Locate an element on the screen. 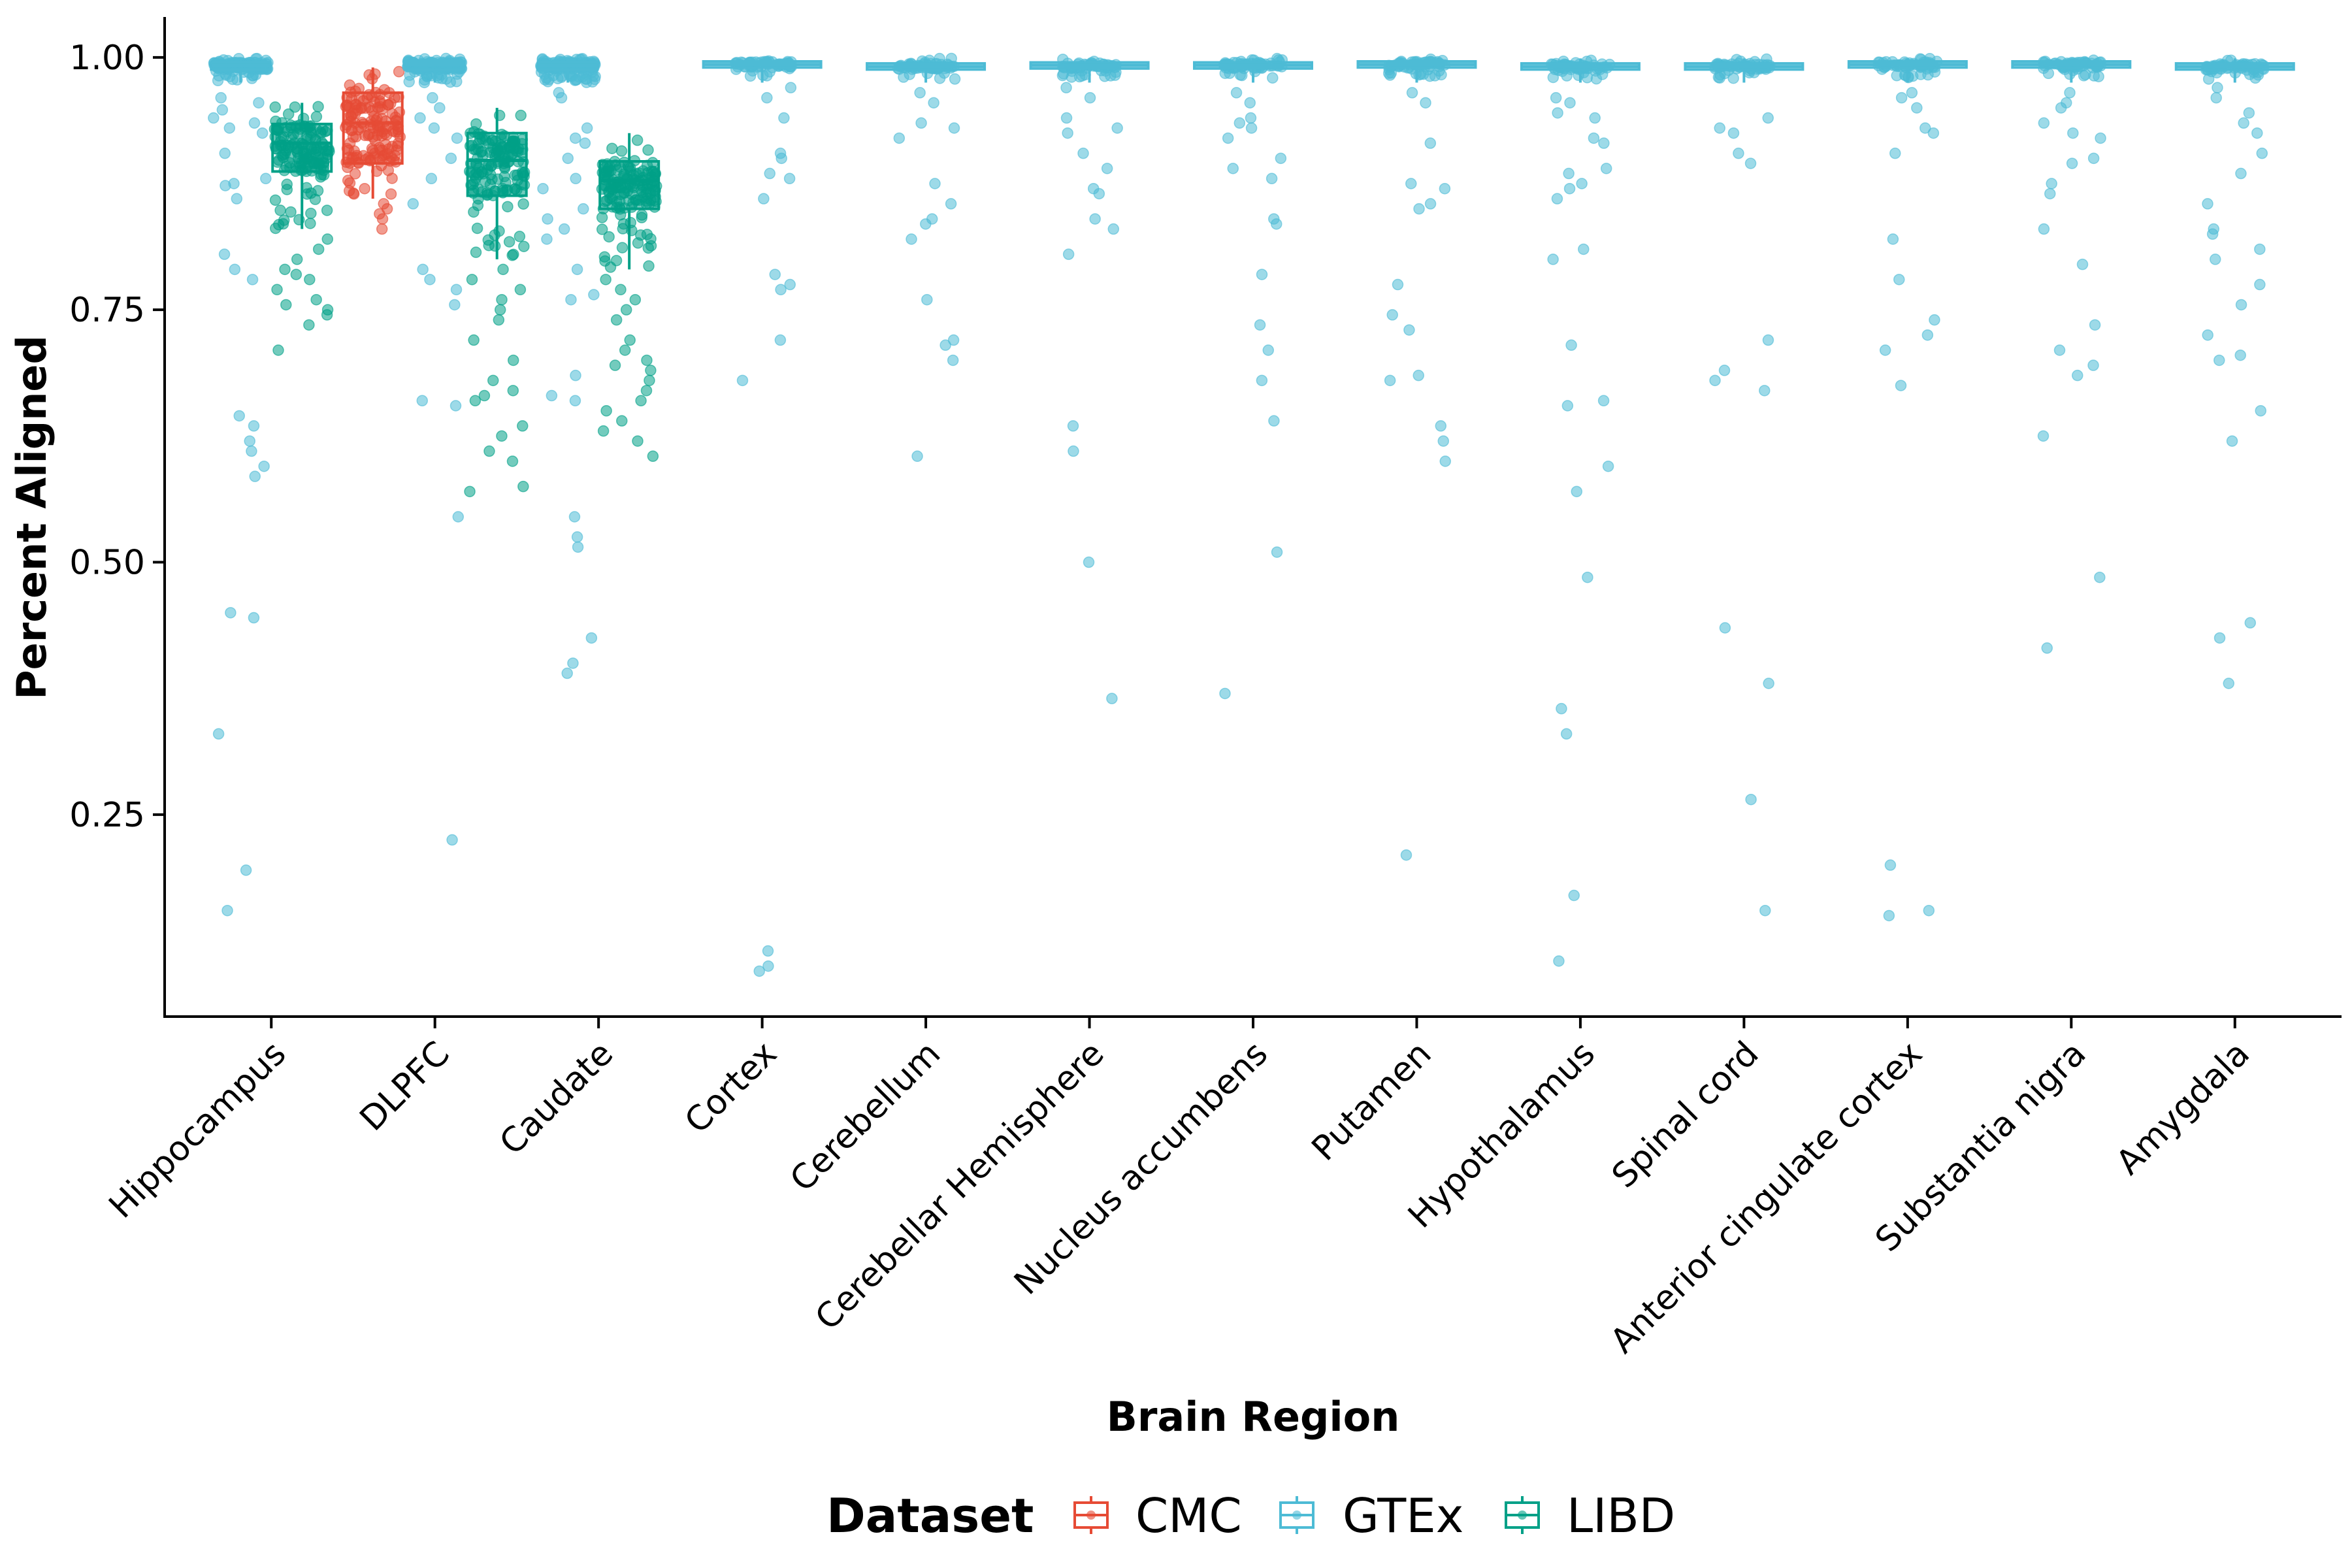 The height and width of the screenshot is (1568, 2352). legend-item-gtex: GTEx is located at coordinates (1371, 1515).